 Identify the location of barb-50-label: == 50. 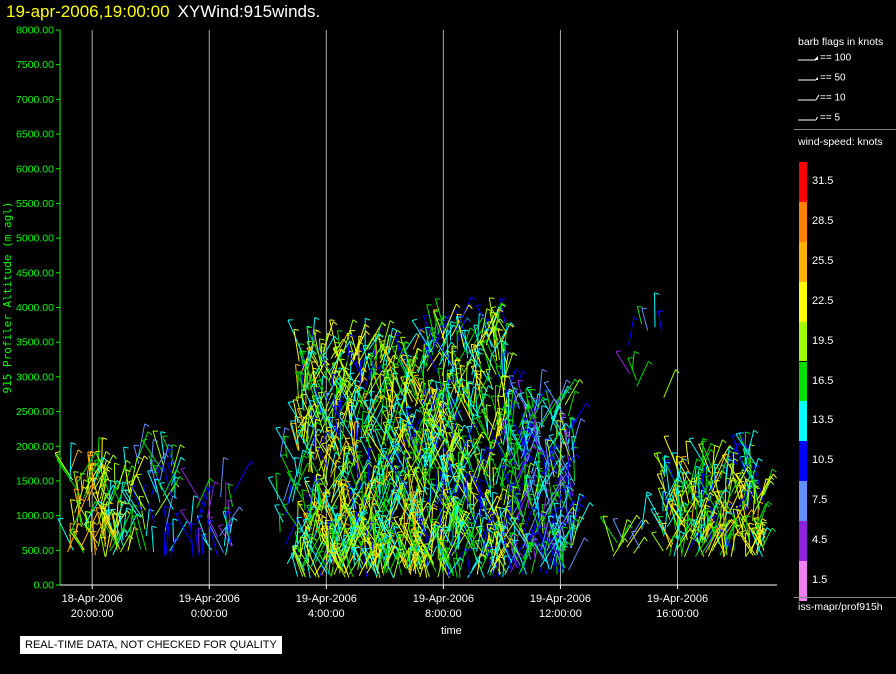
(833, 78).